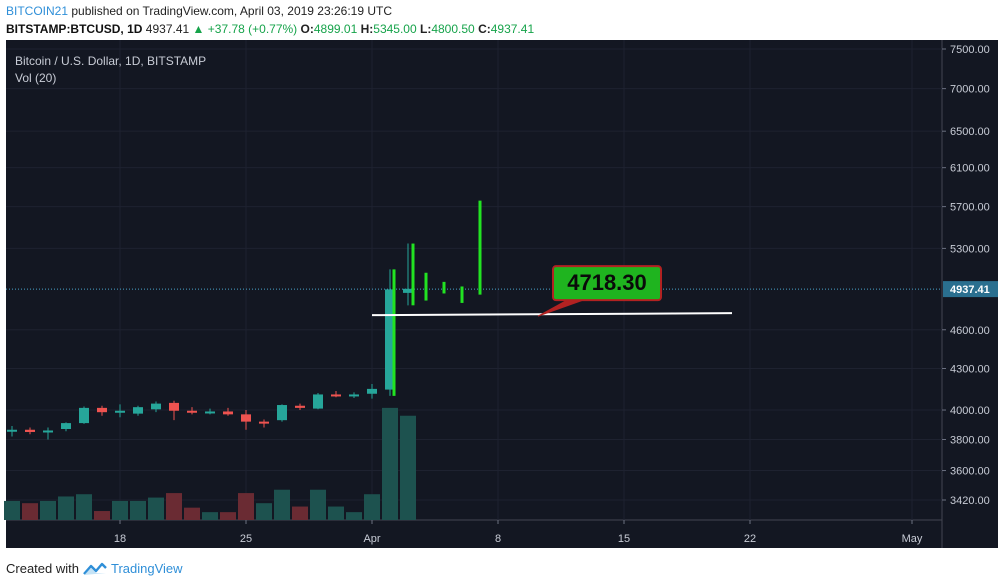  What do you see at coordinates (970, 249) in the screenshot?
I see `price-tick-label: 5300.00` at bounding box center [970, 249].